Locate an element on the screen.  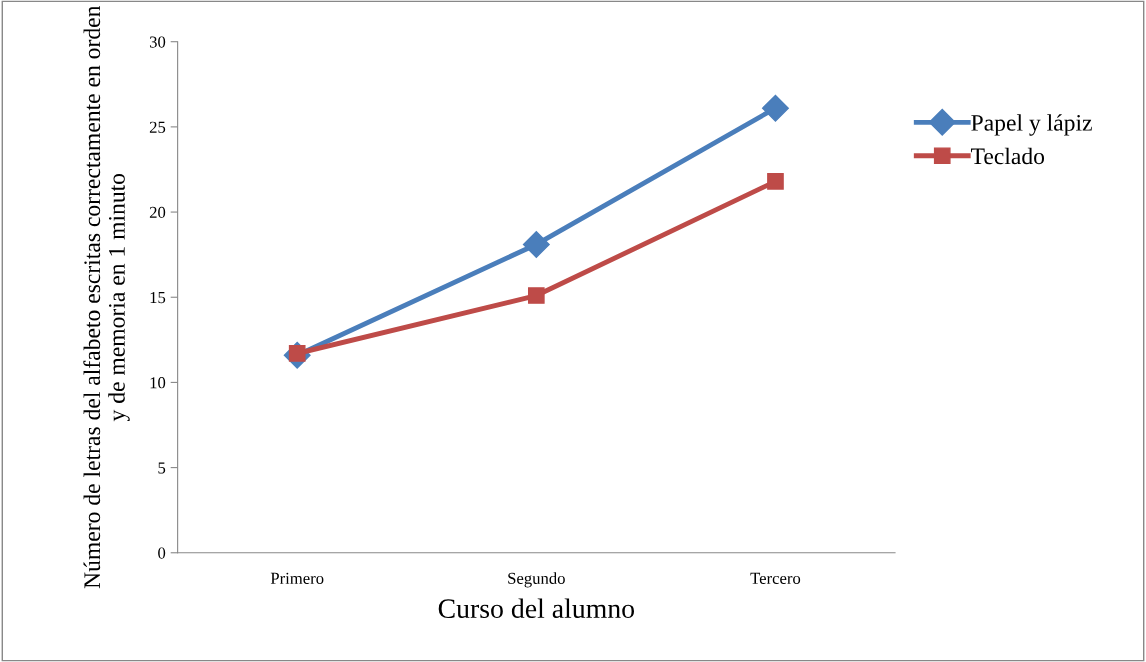
x-tick-label: Tercero is located at coordinates (775, 578).